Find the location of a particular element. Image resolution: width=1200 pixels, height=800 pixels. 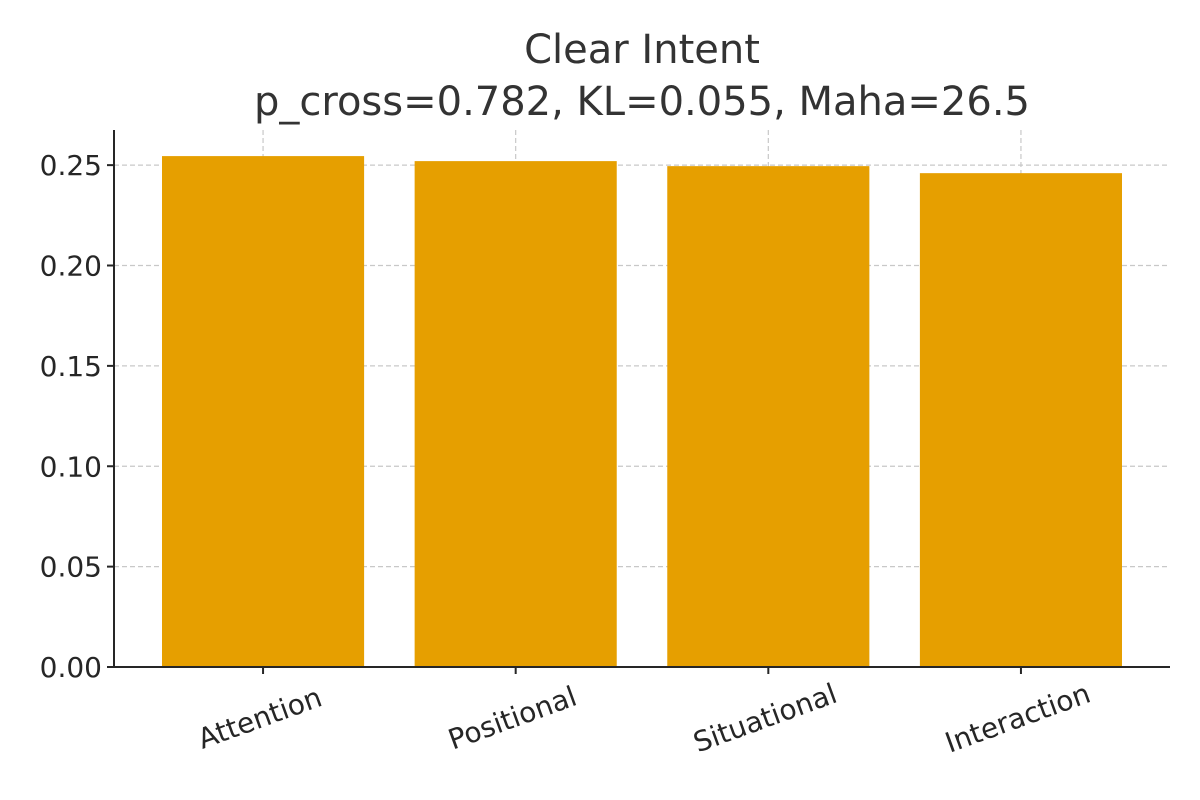

x-tick-label: Interaction is located at coordinates (1018, 718).